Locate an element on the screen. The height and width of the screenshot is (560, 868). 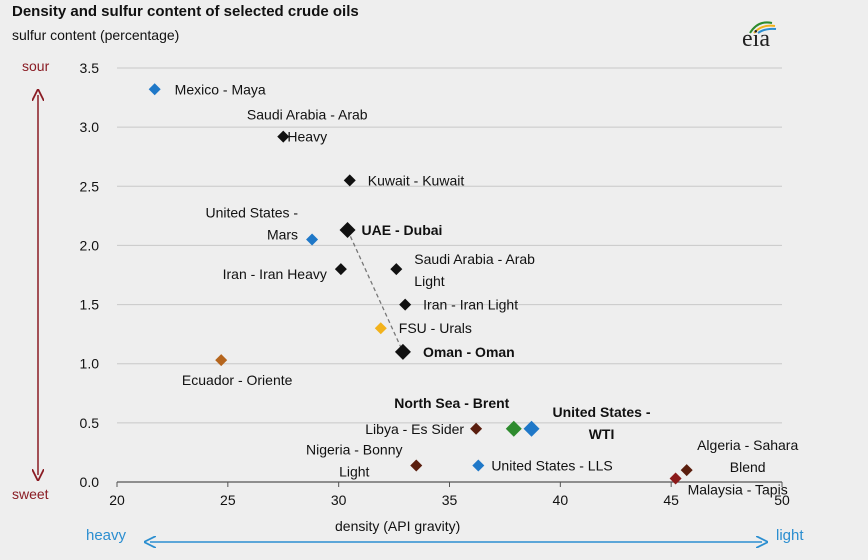
x-tick-label: 20 is located at coordinates (117, 500).